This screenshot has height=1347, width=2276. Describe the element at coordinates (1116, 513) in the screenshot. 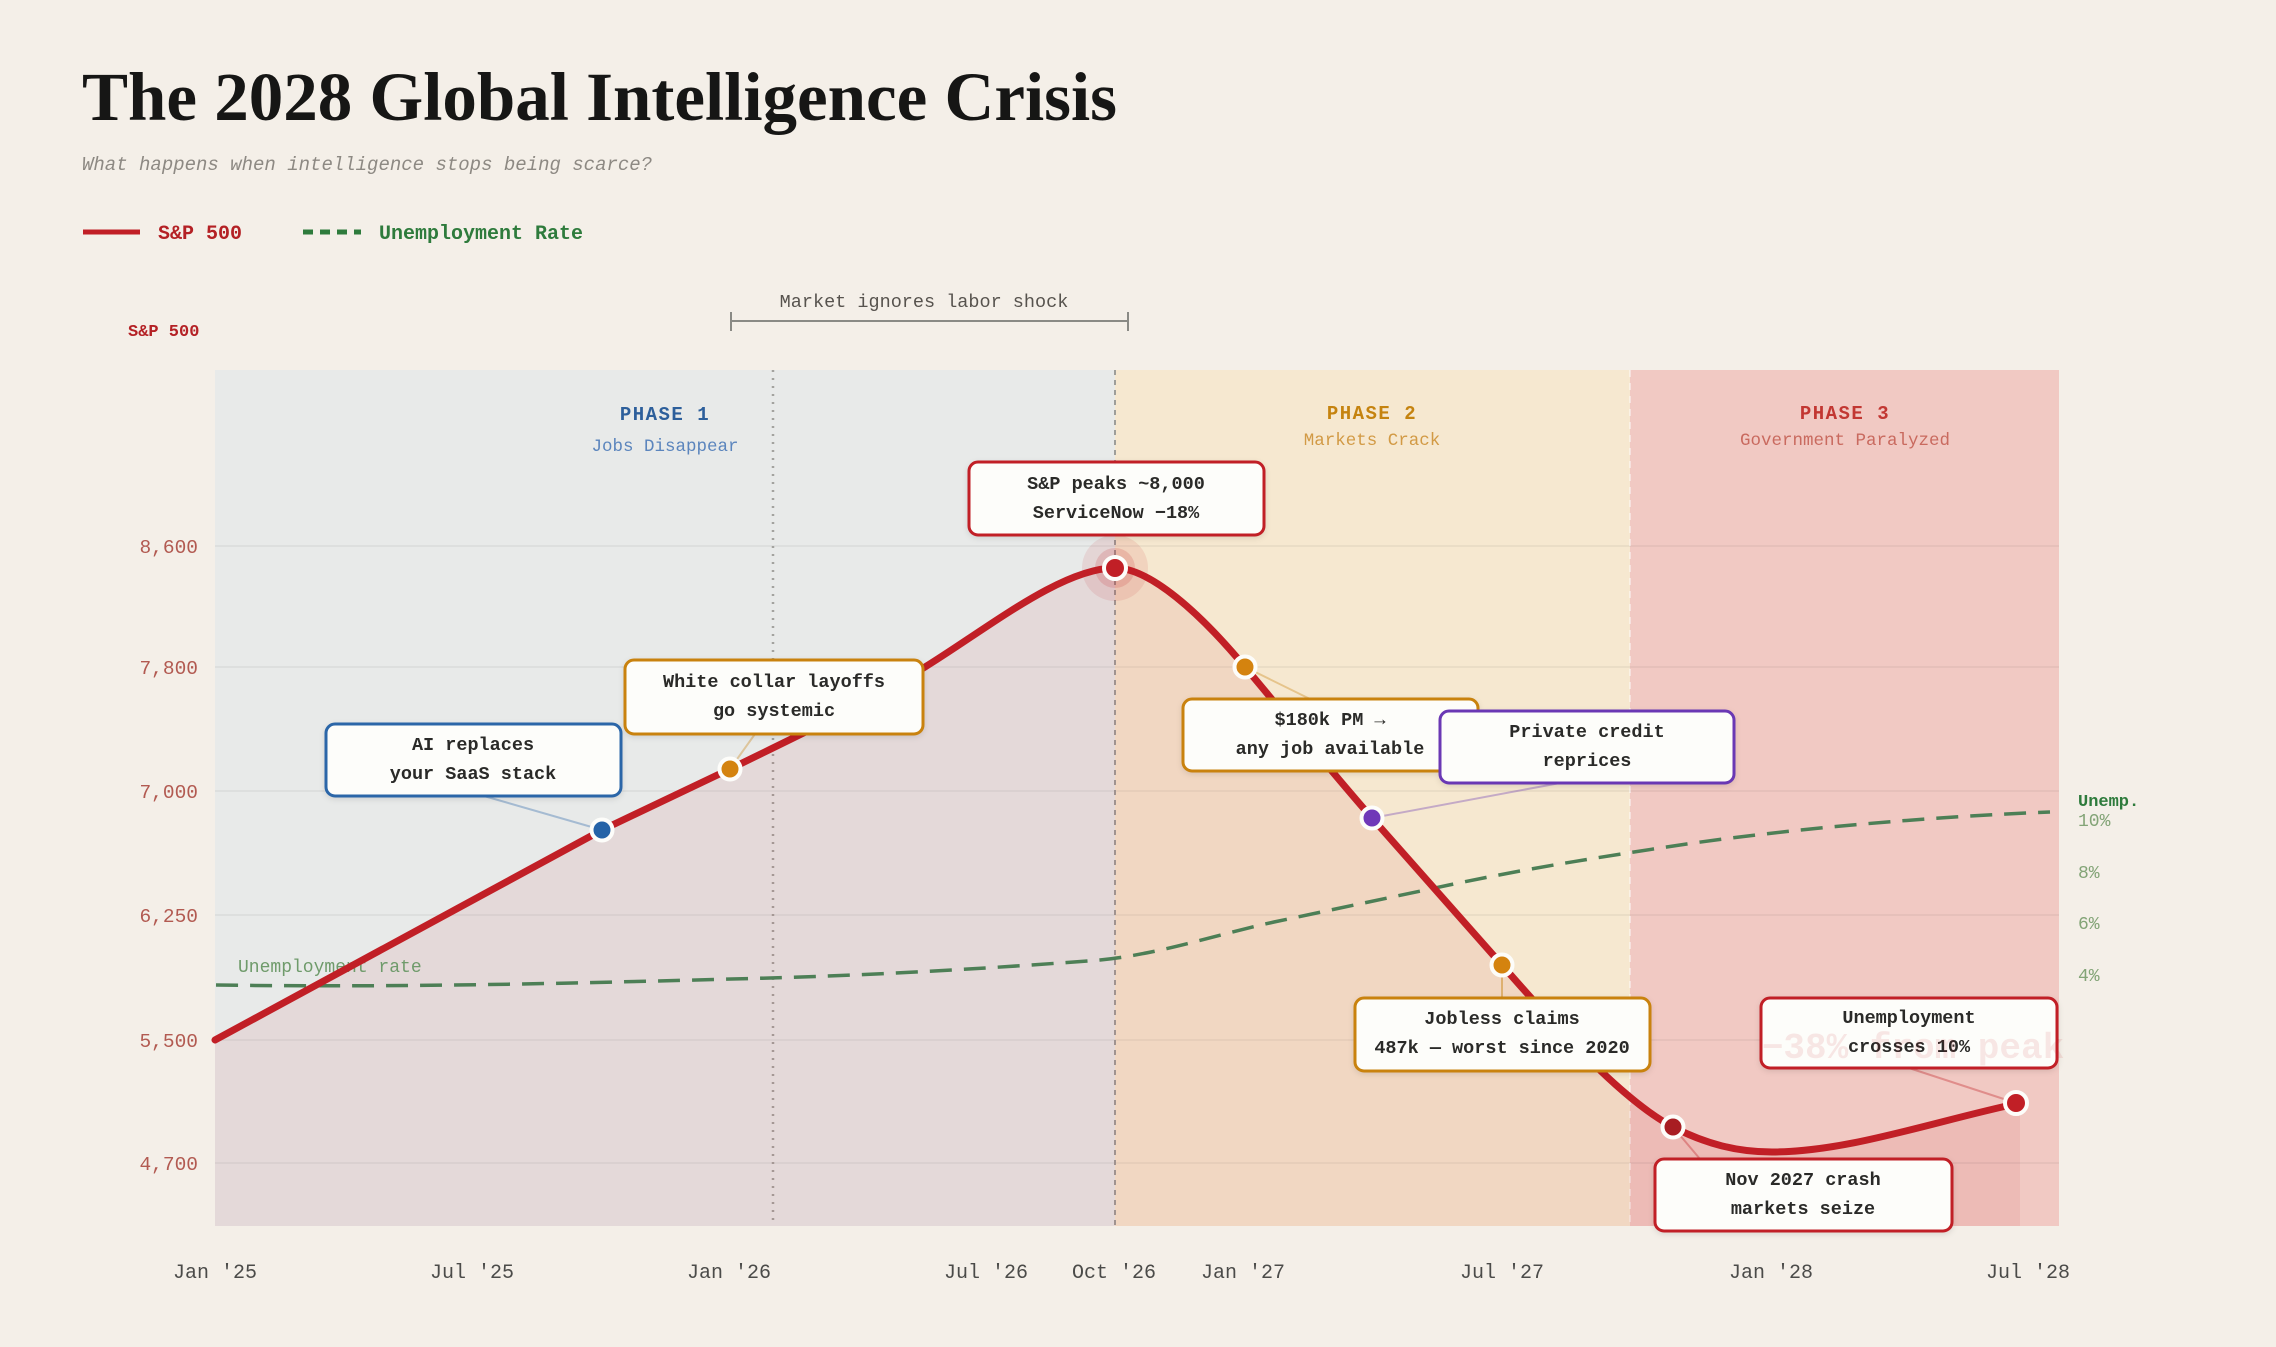

I see `svg-text: ServiceNow −18%` at that location.